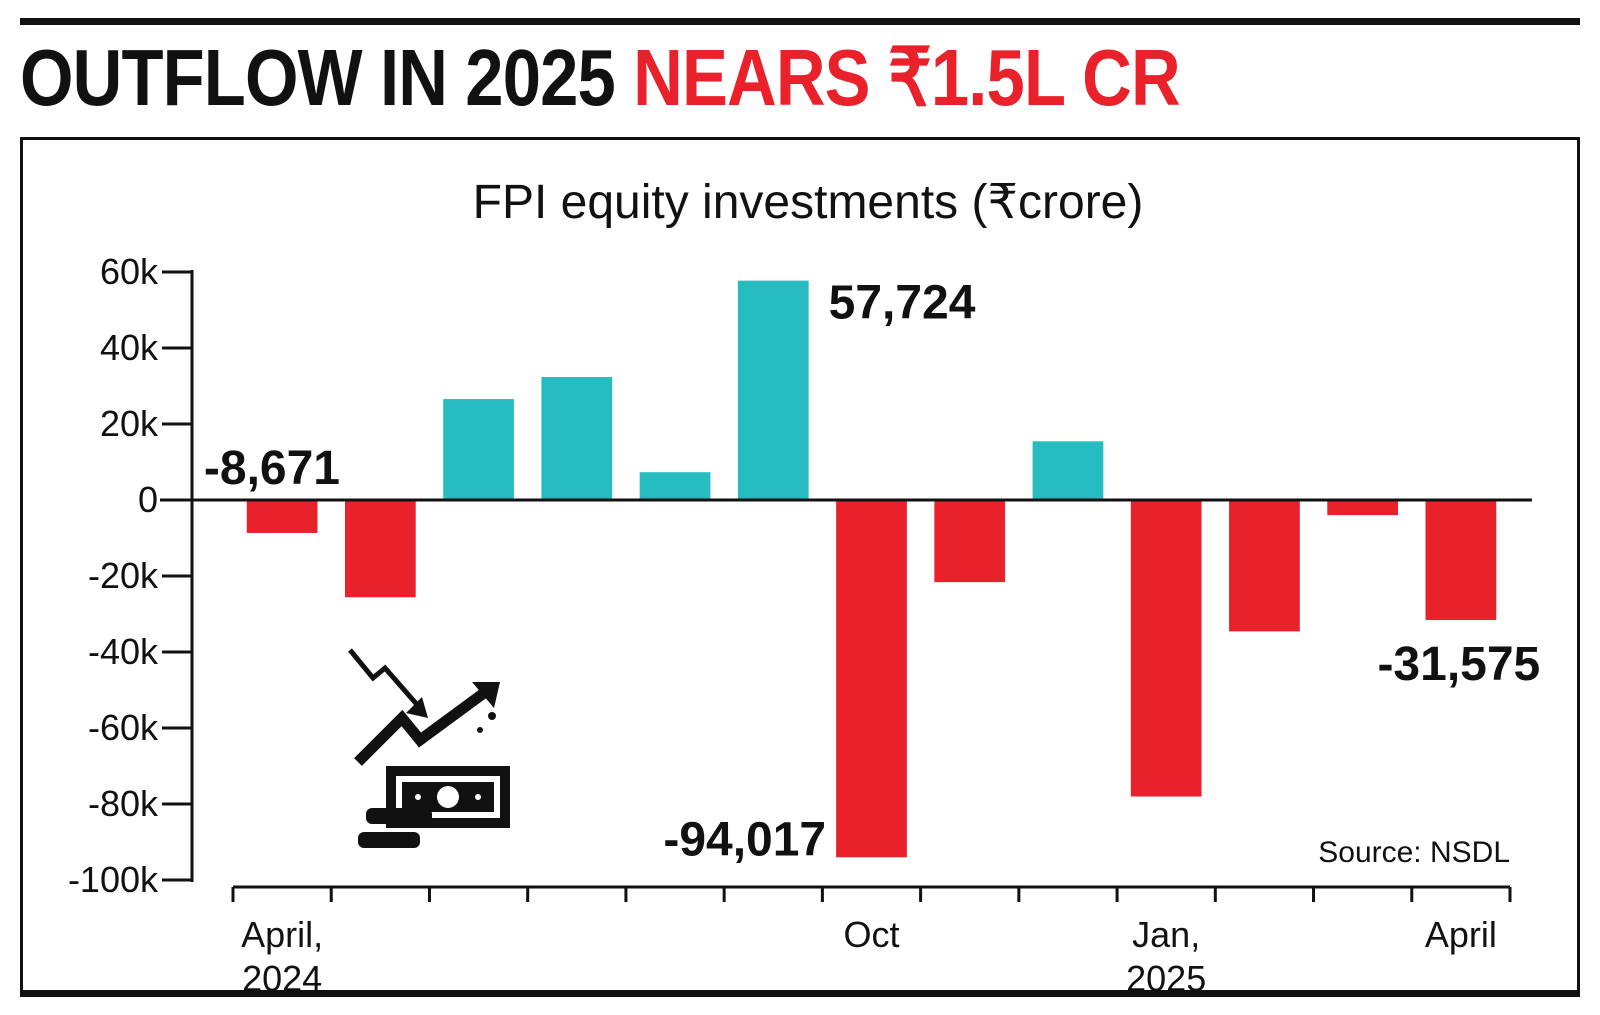 This screenshot has height=1015, width=1600. What do you see at coordinates (380, 549) in the screenshot?
I see `bar-may` at bounding box center [380, 549].